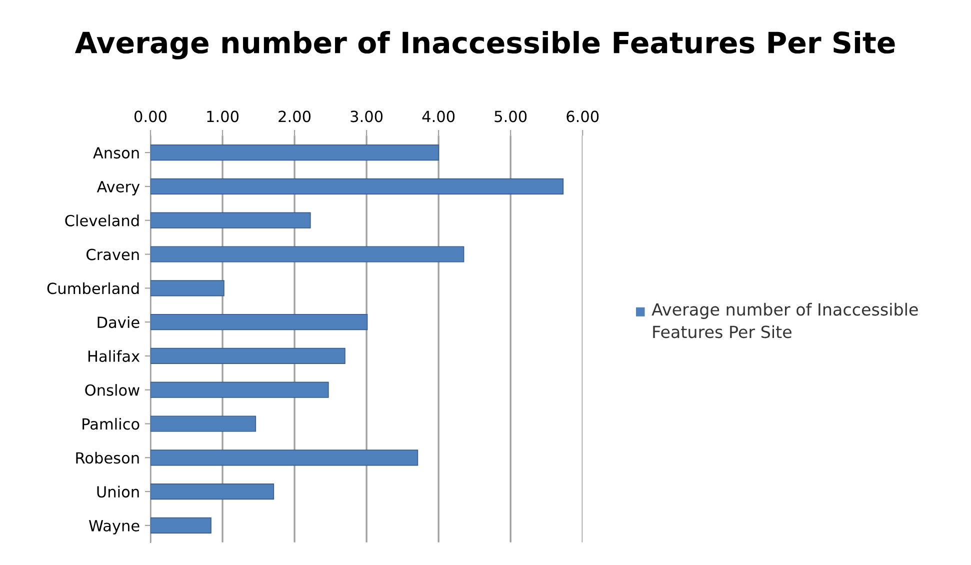  I want to click on y-tick-label: Anson, so click(116, 153).